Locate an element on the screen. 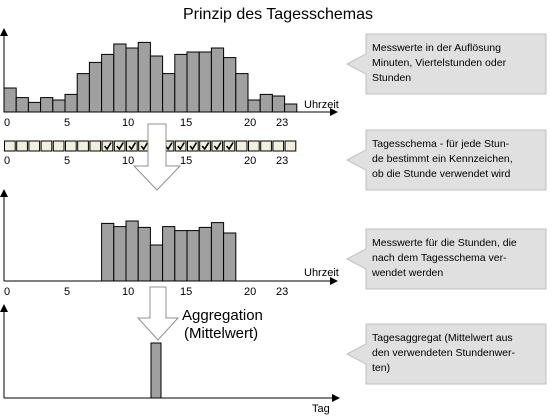 The image size is (560, 420). chart-hourly-measurements: Uhrzeit 0 5 10 15 20 23 is located at coordinates (169, 78).